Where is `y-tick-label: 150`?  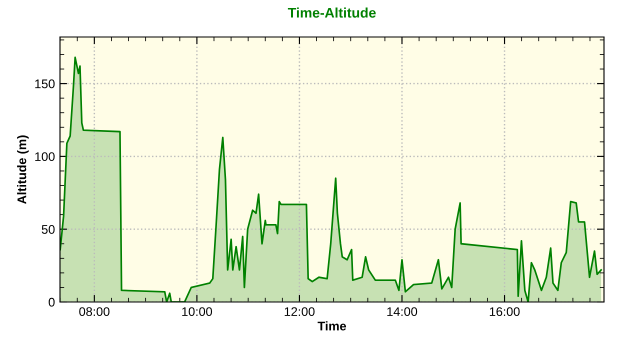 y-tick-label: 150 is located at coordinates (45, 83).